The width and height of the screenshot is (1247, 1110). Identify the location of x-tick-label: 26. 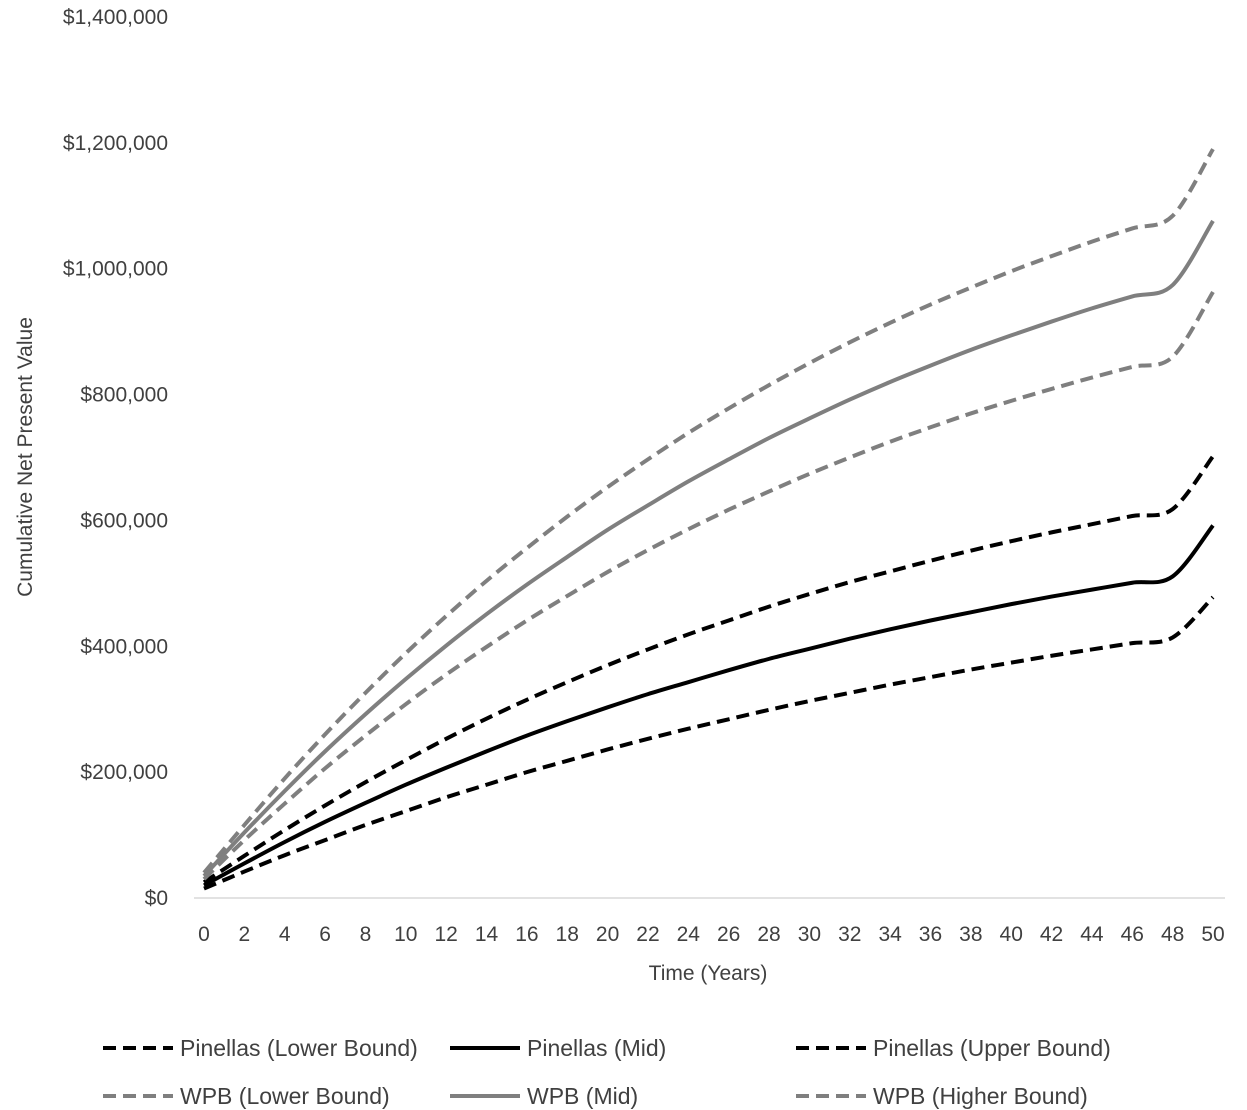
(728, 934).